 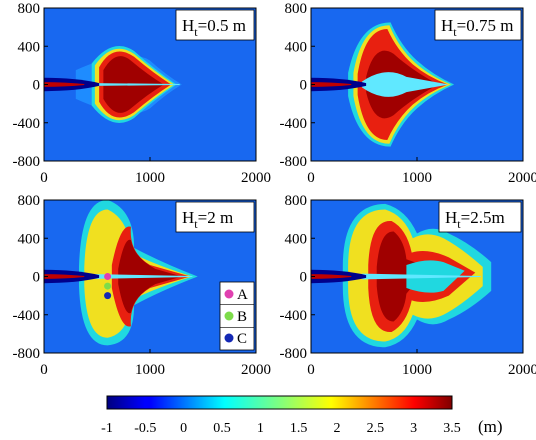 I want to click on point-C, so click(x=108, y=296).